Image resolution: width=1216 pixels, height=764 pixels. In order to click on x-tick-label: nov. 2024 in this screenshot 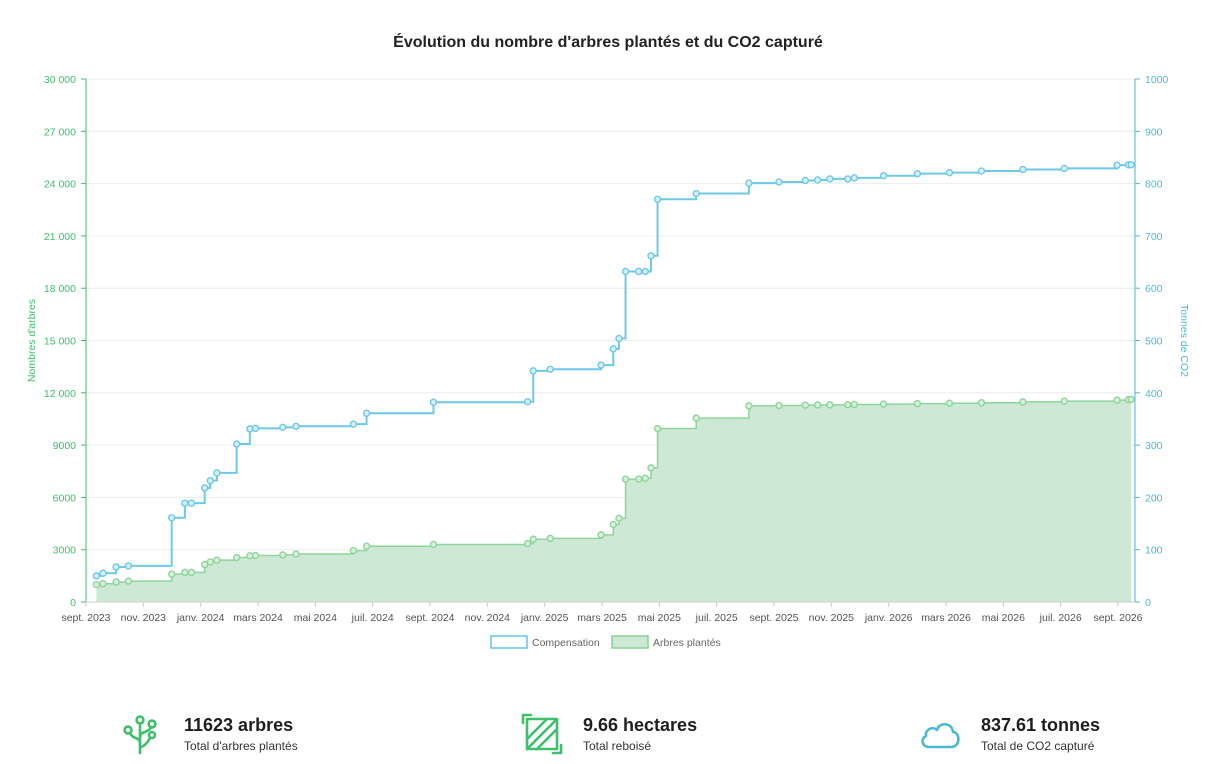, I will do `click(488, 618)`.